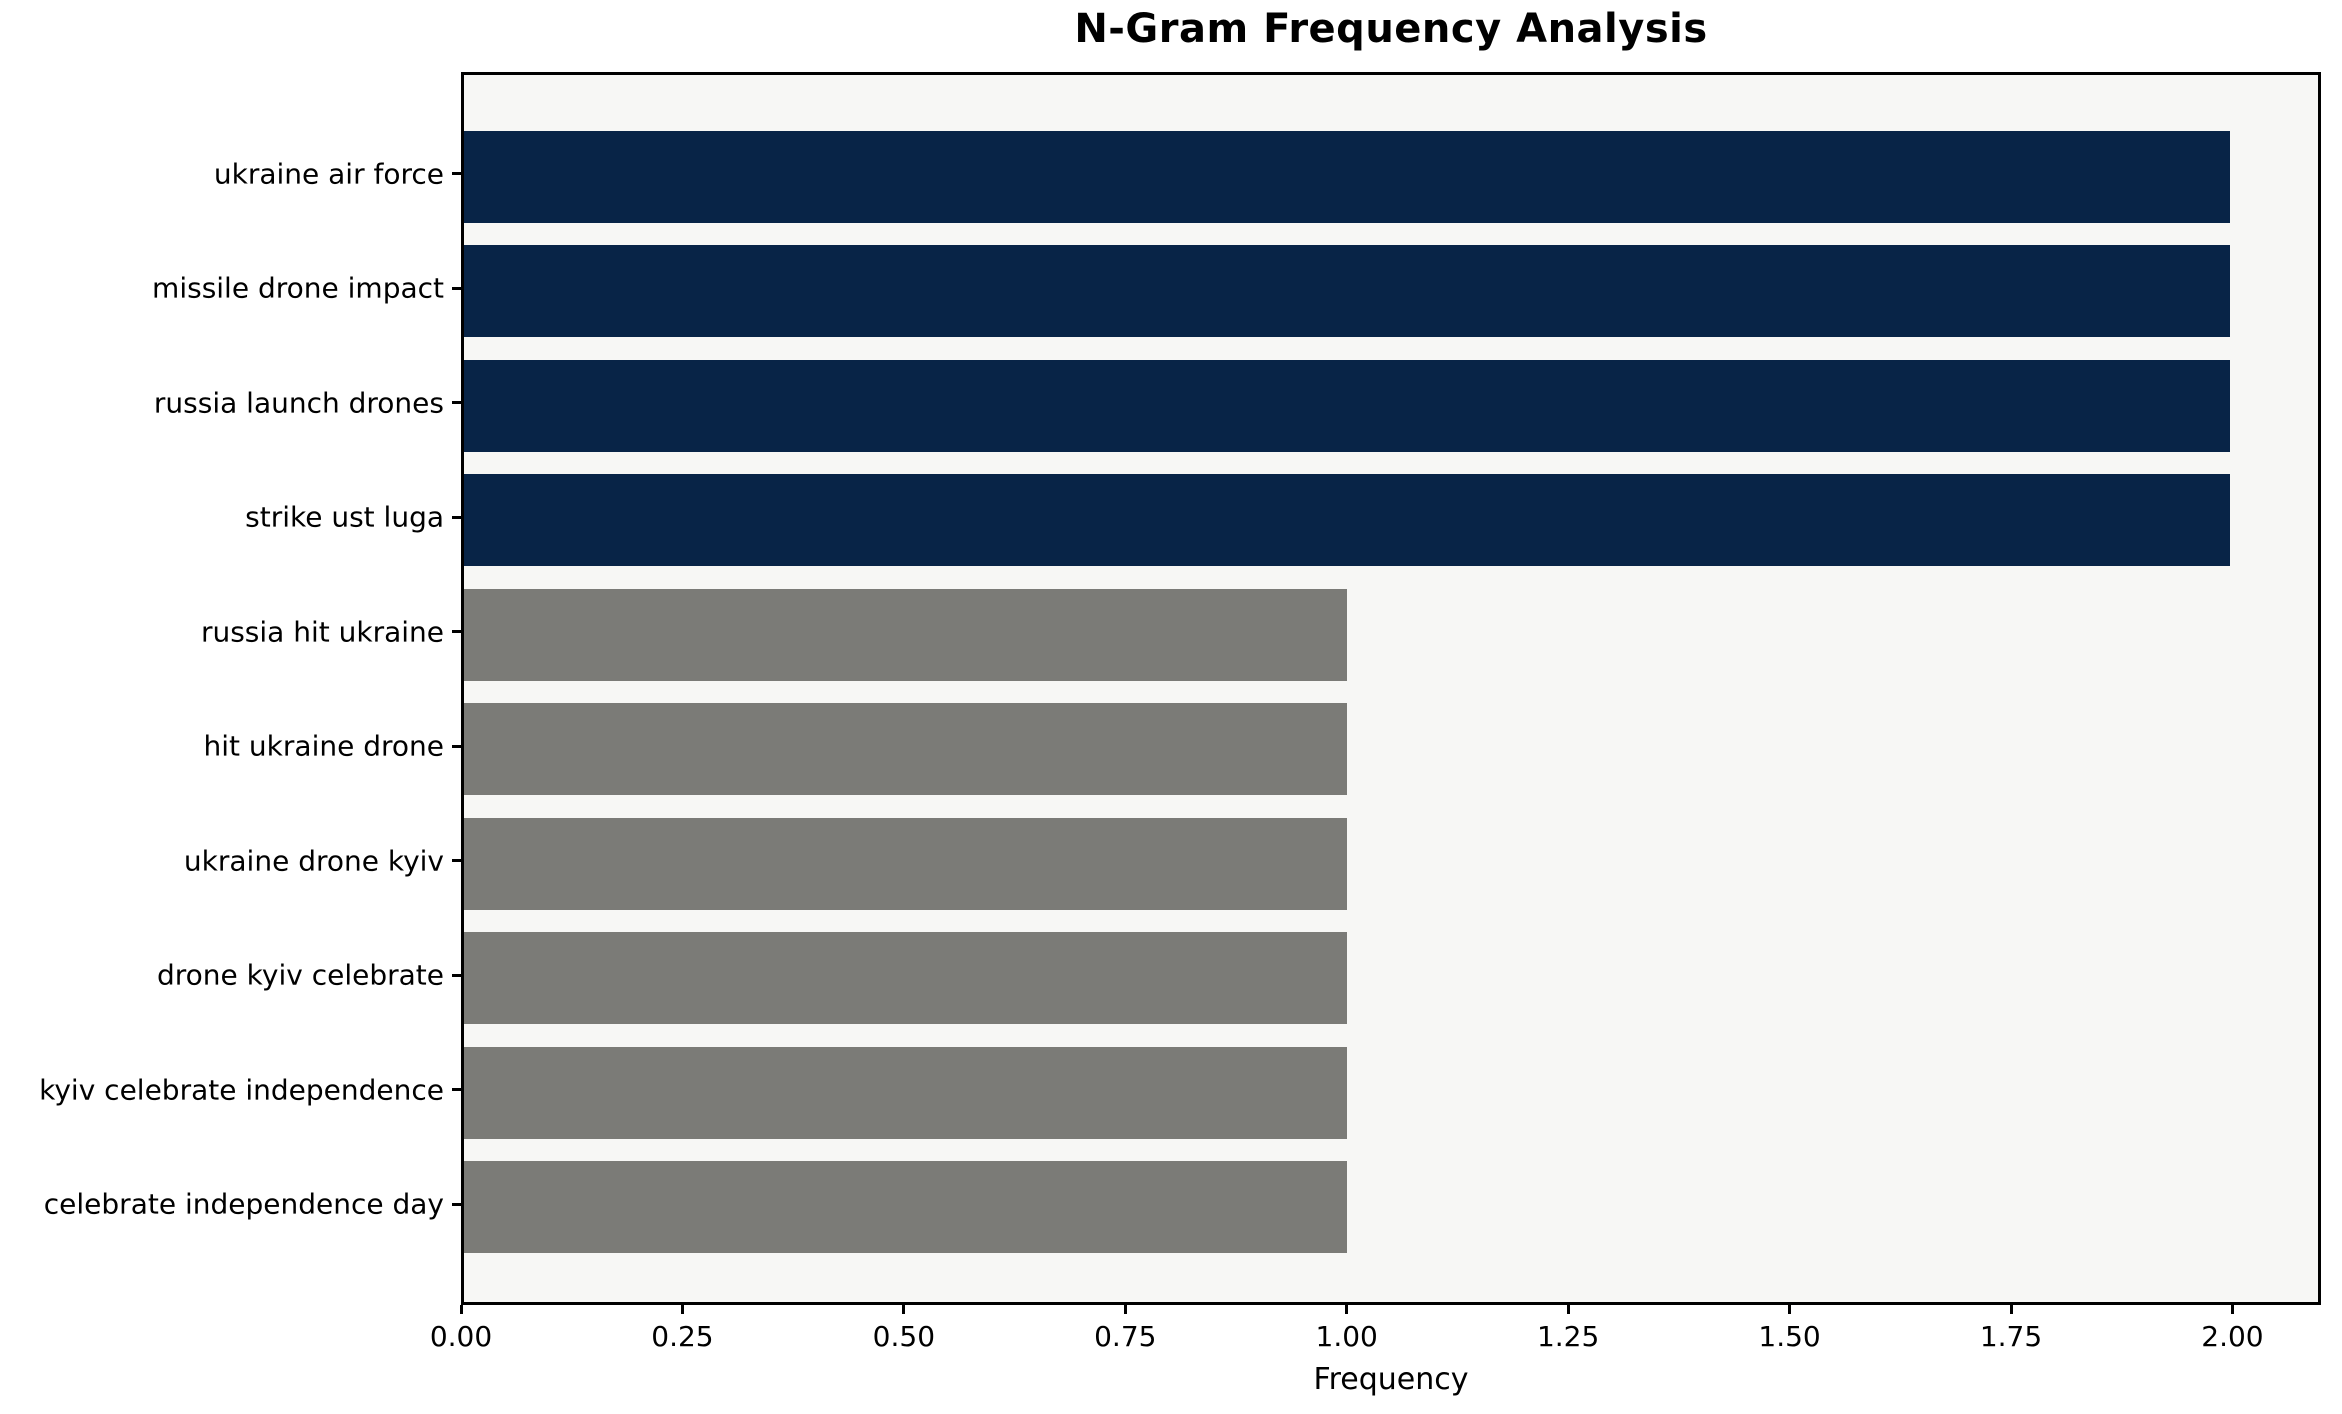 The image size is (2342, 1414). What do you see at coordinates (1346, 1336) in the screenshot?
I see `x-tick-label-1.00: 1.00` at bounding box center [1346, 1336].